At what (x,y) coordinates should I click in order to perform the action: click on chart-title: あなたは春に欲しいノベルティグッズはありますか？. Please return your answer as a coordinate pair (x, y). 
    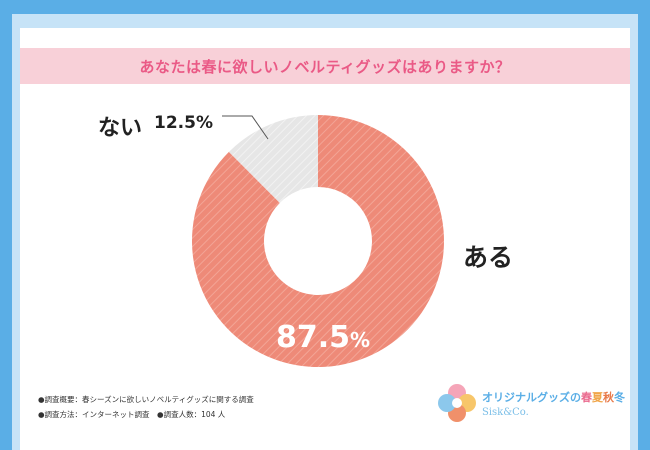
    Looking at the image, I should click on (325, 66).